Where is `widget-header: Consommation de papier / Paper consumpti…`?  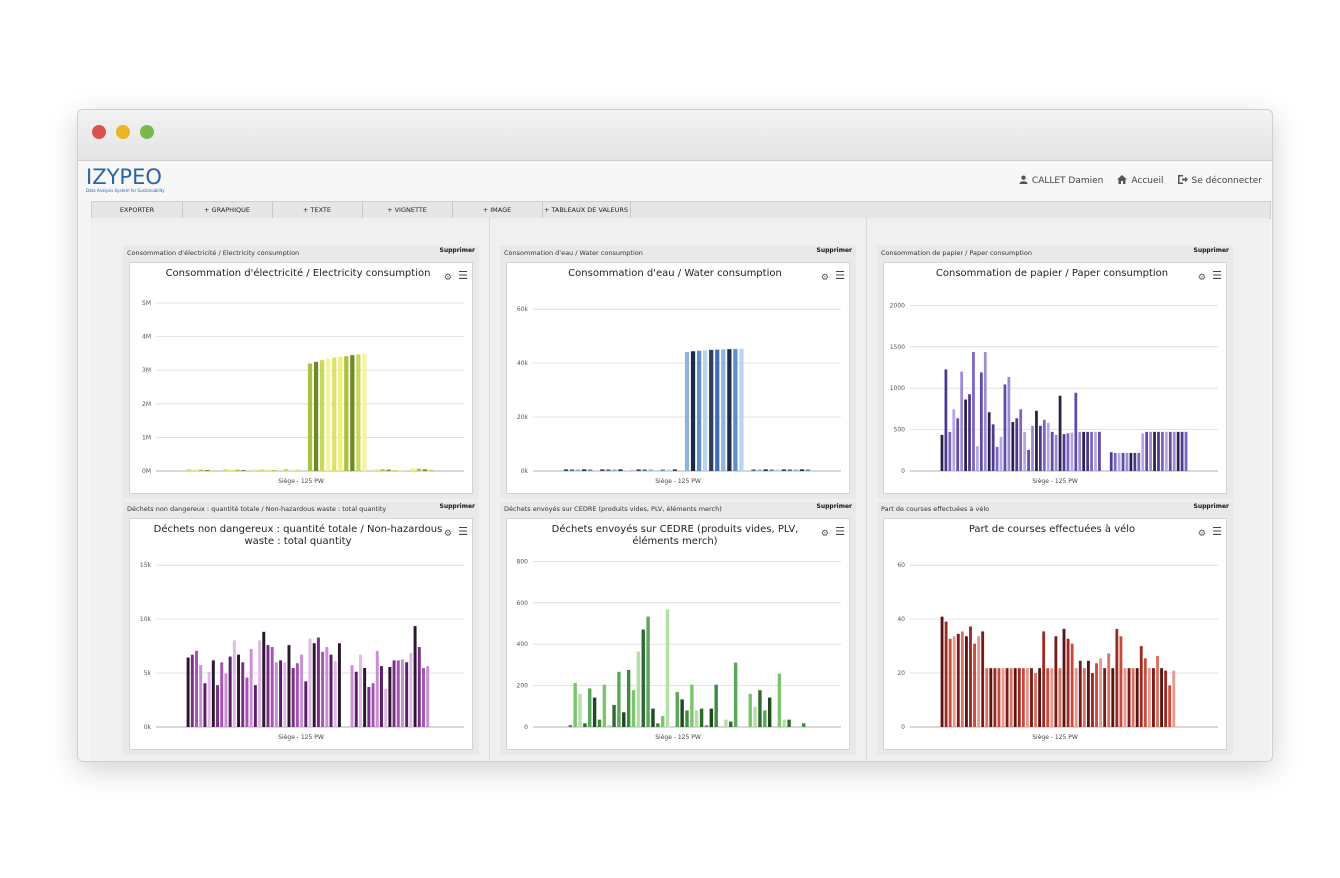 widget-header: Consommation de papier / Paper consumpti… is located at coordinates (956, 253).